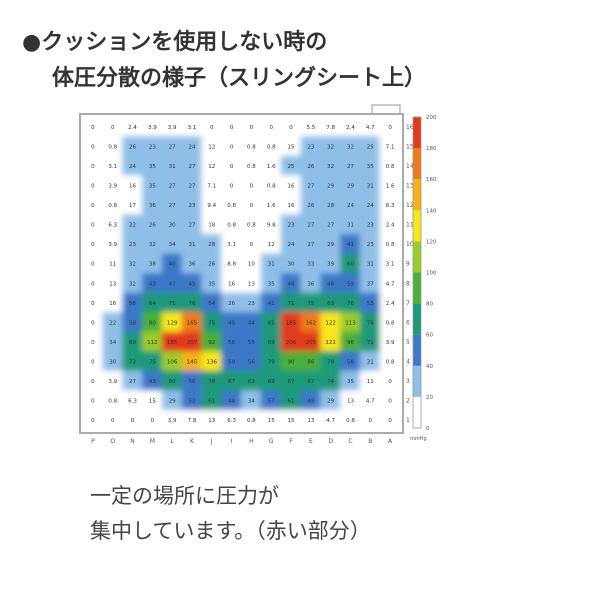  Describe the element at coordinates (410, 185) in the screenshot. I see `y-tick-label: 13` at that location.